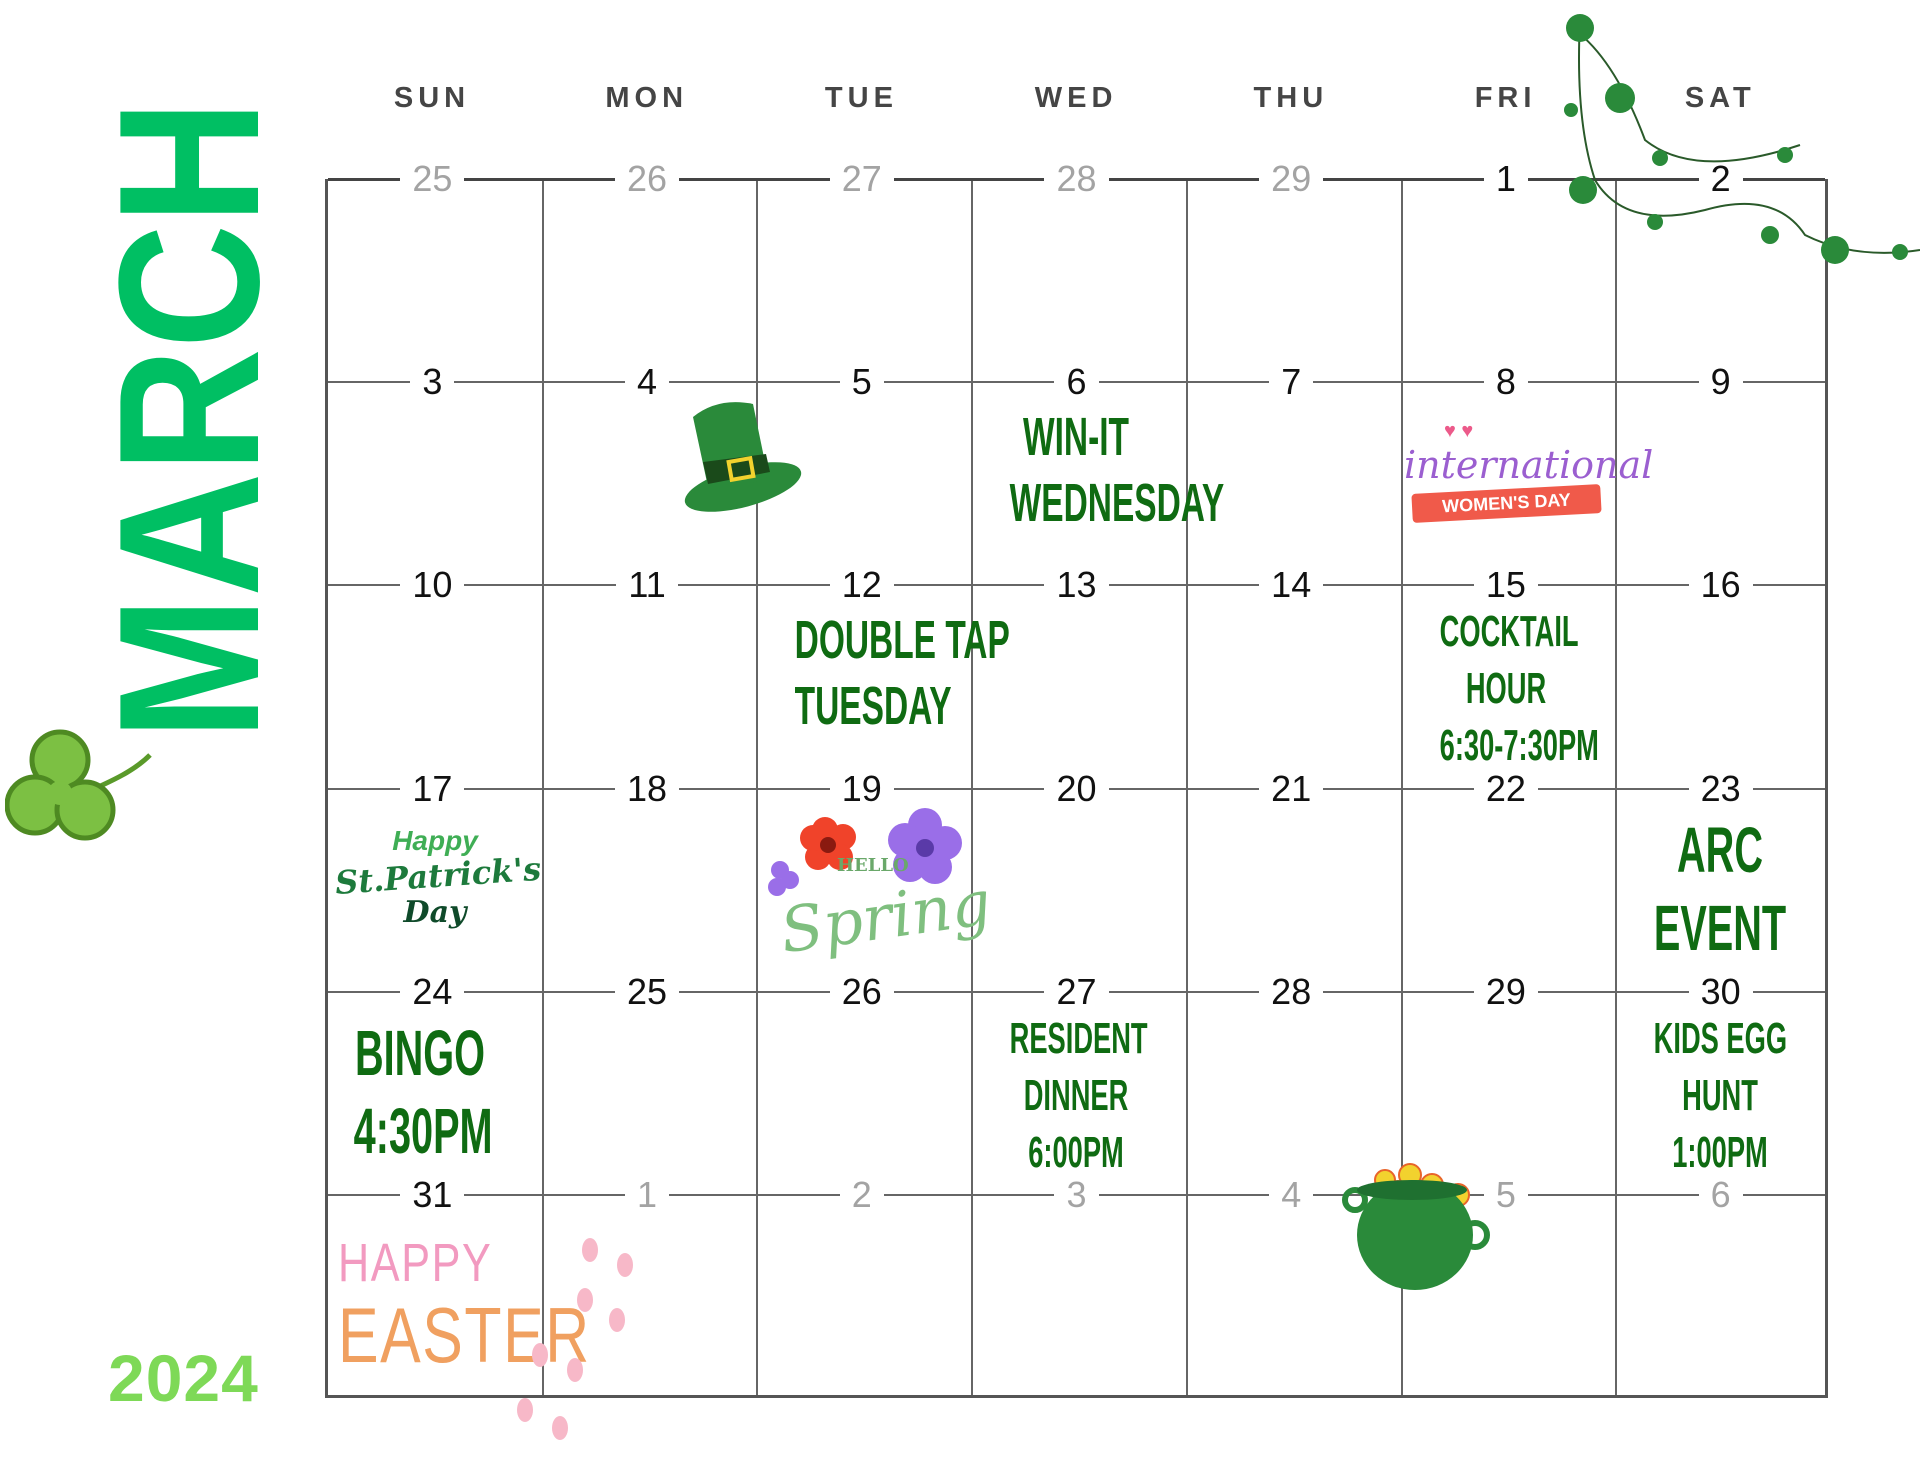 Image resolution: width=1920 pixels, height=1483 pixels. What do you see at coordinates (1505, 98) in the screenshot?
I see `weekday-fri: FRI` at bounding box center [1505, 98].